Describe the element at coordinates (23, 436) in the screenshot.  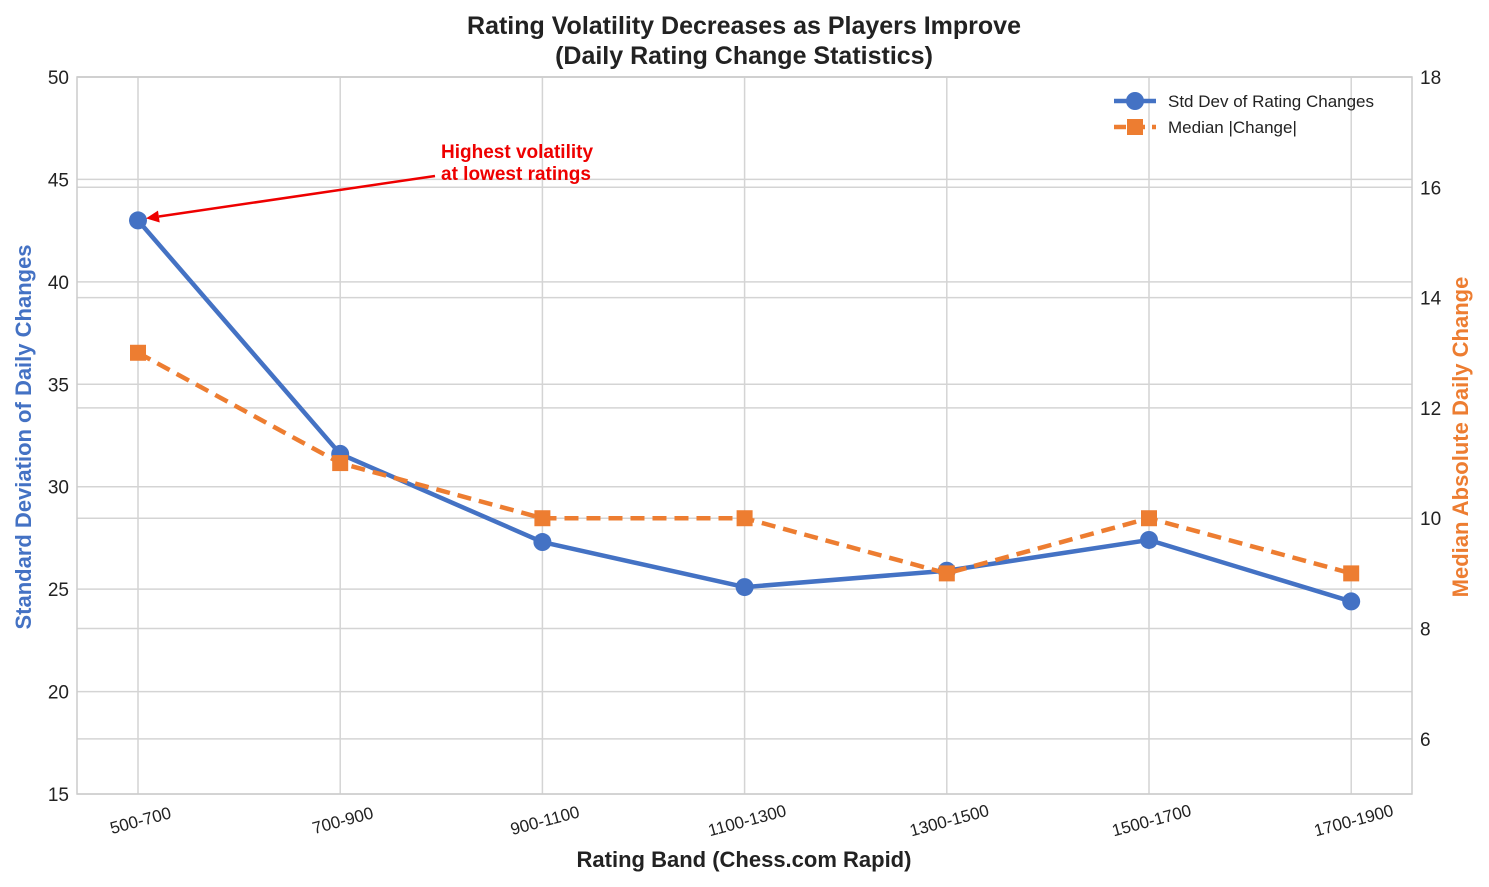
I see `y-axis-left-title: Standard Deviation of Daily Changes` at that location.